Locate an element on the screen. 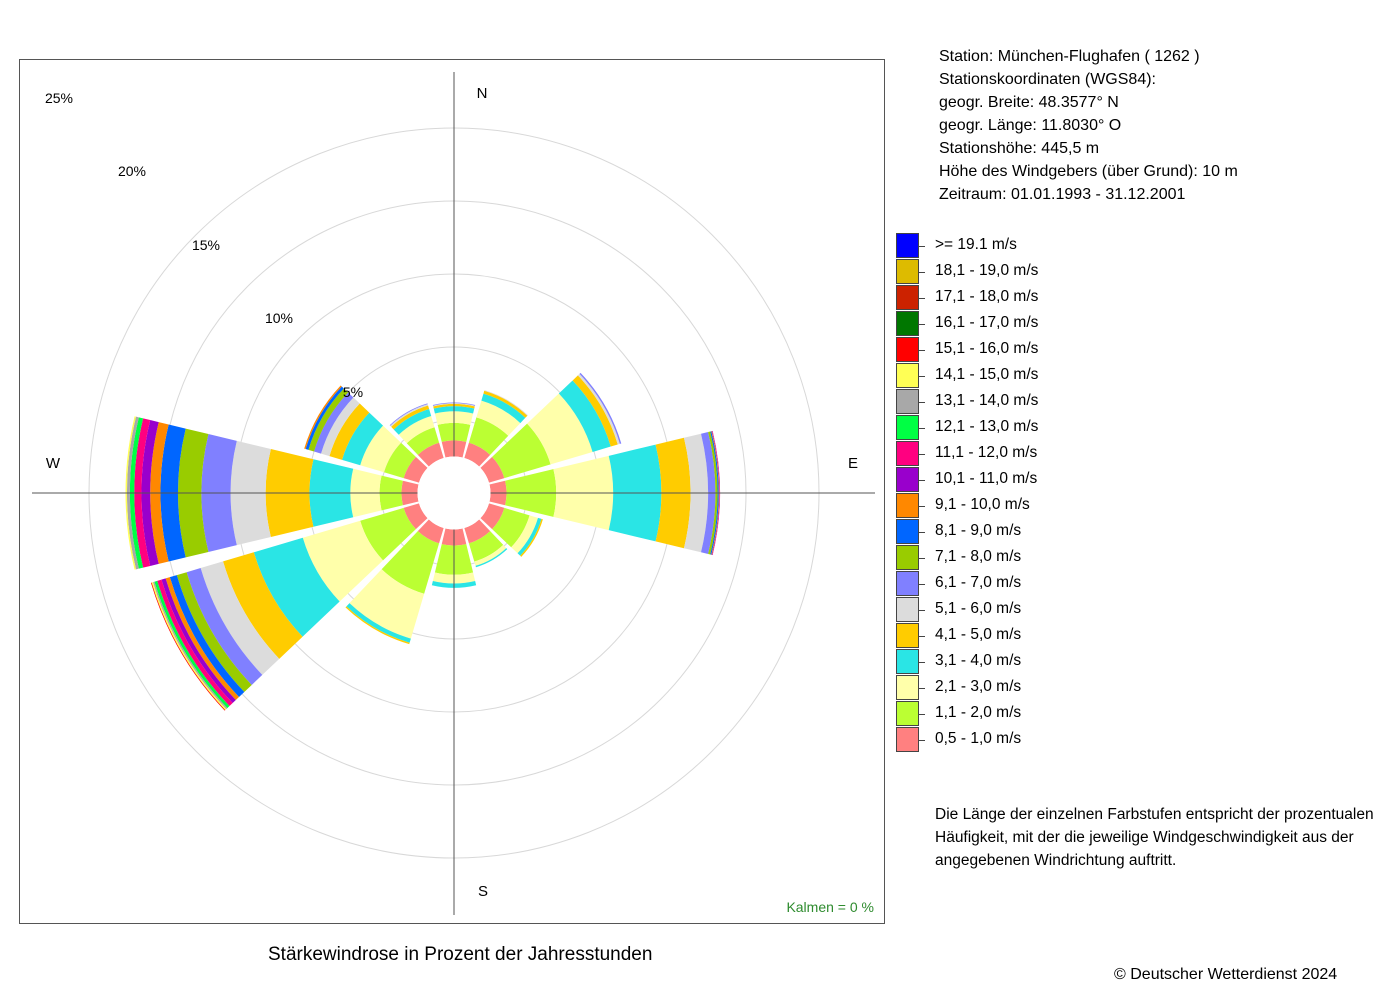  legend-label: 5,1 - 6,0 m/s is located at coordinates (978, 608).